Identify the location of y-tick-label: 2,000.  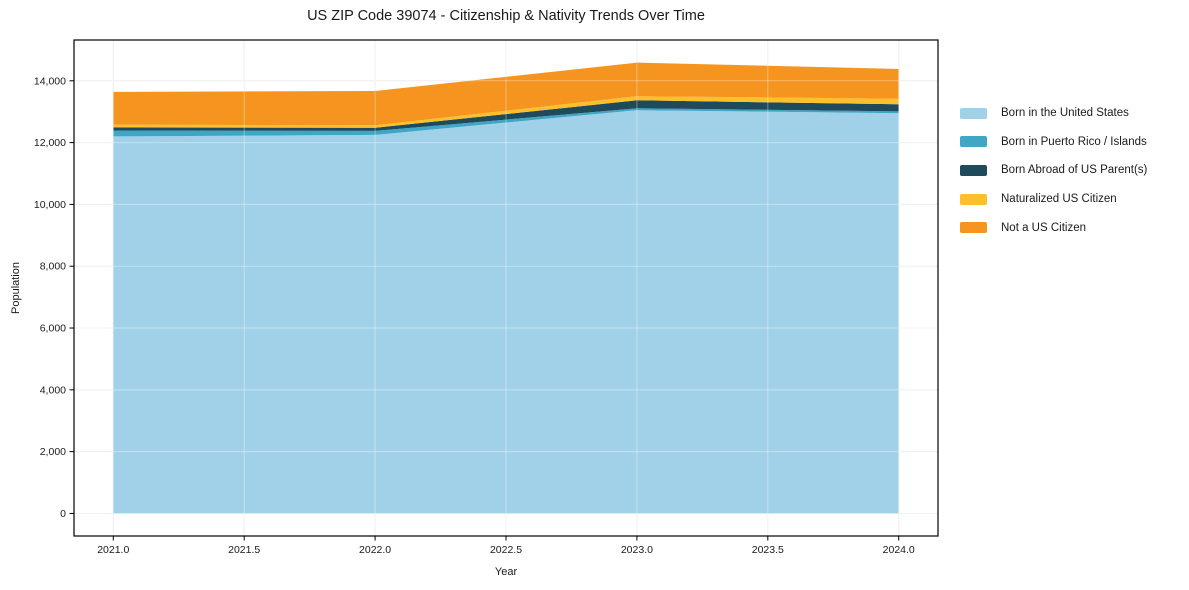
(53, 452).